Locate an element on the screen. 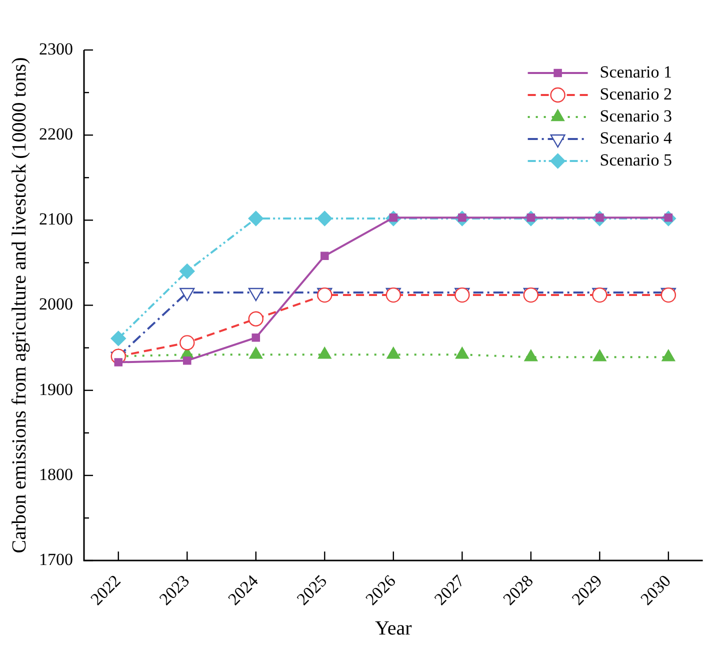 This screenshot has height=653, width=712. x-axis-title: Year is located at coordinates (393, 628).